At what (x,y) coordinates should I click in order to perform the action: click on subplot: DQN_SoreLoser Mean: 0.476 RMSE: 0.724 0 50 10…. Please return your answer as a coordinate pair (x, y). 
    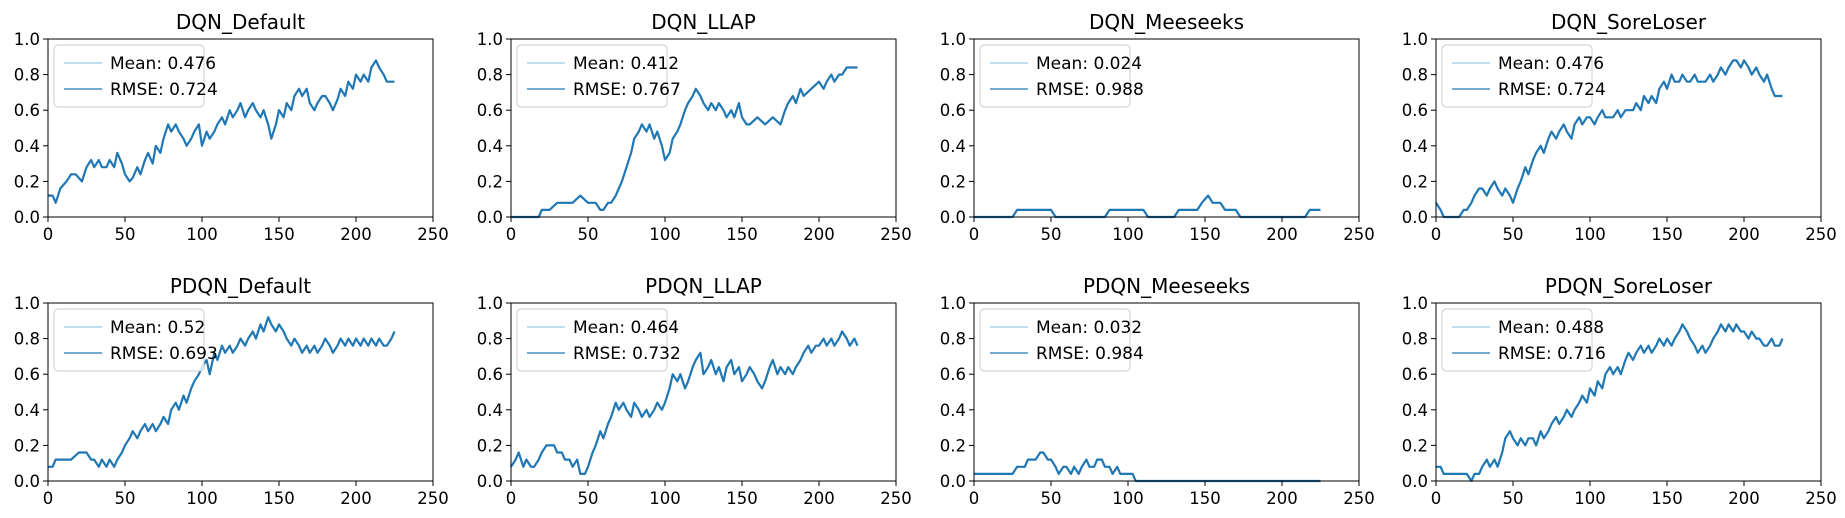
    Looking at the image, I should click on (1619, 127).